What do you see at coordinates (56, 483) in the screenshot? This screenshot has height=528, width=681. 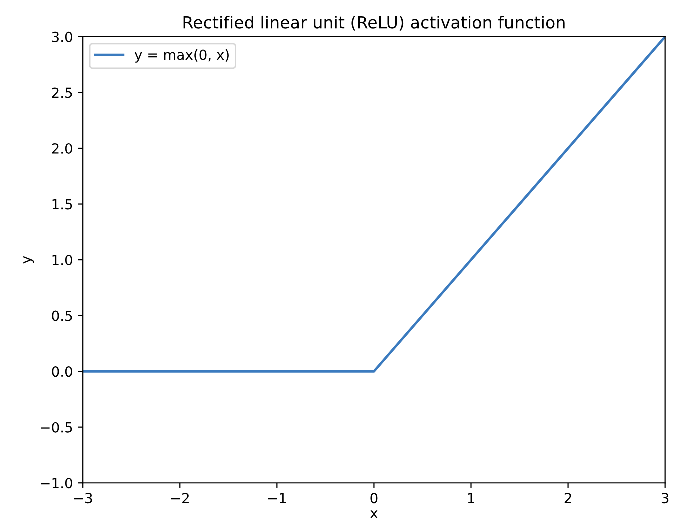 I see `y-tick-label: −1.0` at bounding box center [56, 483].